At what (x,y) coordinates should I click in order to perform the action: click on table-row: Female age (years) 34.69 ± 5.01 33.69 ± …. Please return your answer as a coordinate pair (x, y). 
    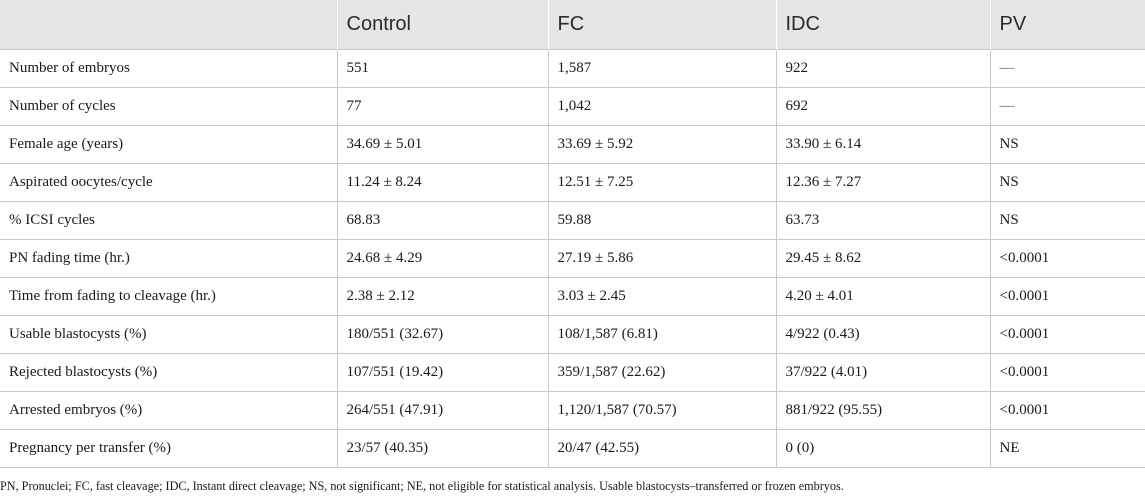
    Looking at the image, I should click on (572, 144).